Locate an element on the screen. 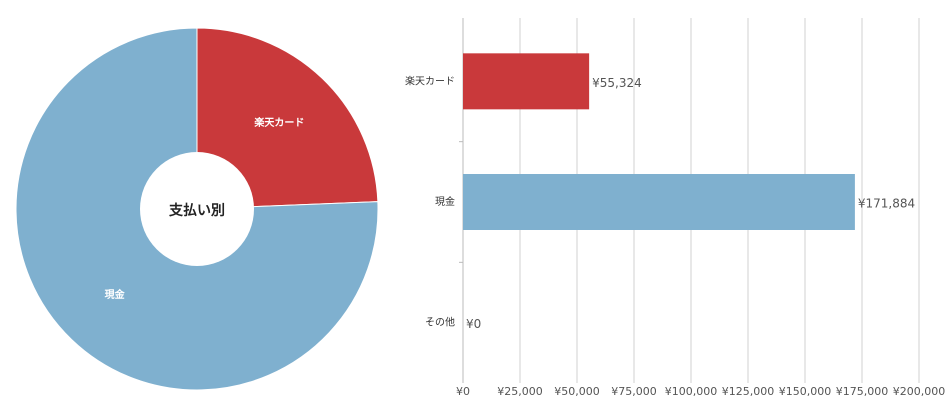 The image size is (947, 408). y-tick-label: 現金 is located at coordinates (445, 201).